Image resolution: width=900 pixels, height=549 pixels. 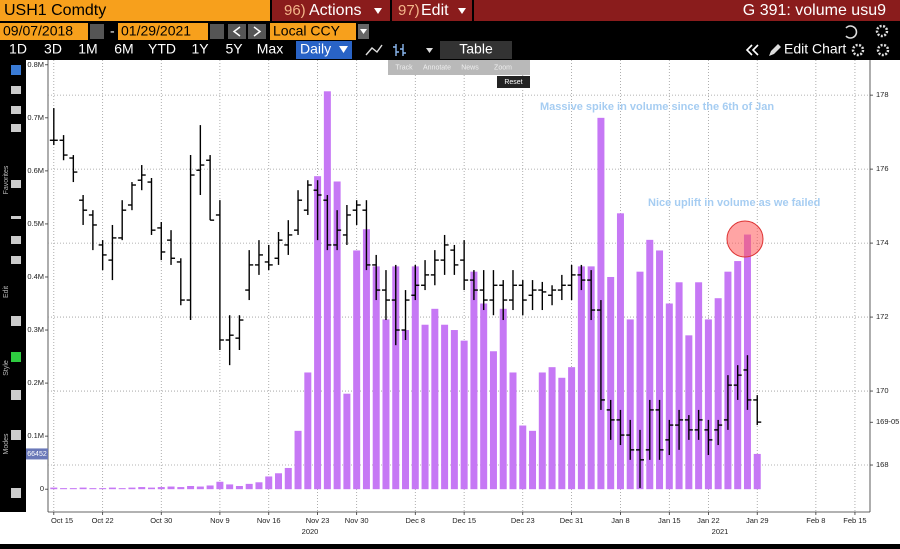 What do you see at coordinates (399, 50) in the screenshot?
I see `bar-chart-icon` at bounding box center [399, 50].